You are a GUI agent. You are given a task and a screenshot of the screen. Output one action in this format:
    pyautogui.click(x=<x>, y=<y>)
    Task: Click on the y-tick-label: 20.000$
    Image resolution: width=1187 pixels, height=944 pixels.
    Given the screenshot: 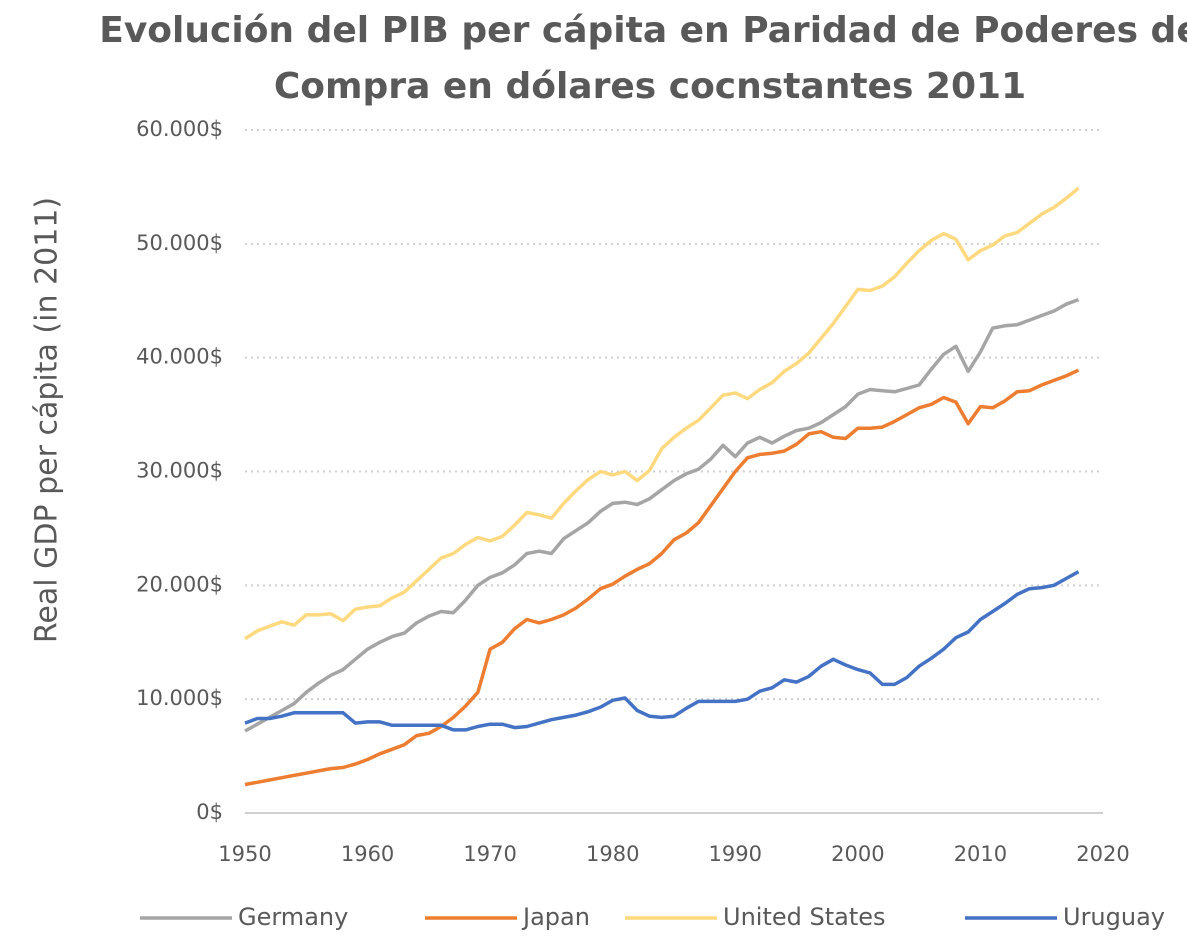 What is the action you would take?
    pyautogui.click(x=179, y=584)
    